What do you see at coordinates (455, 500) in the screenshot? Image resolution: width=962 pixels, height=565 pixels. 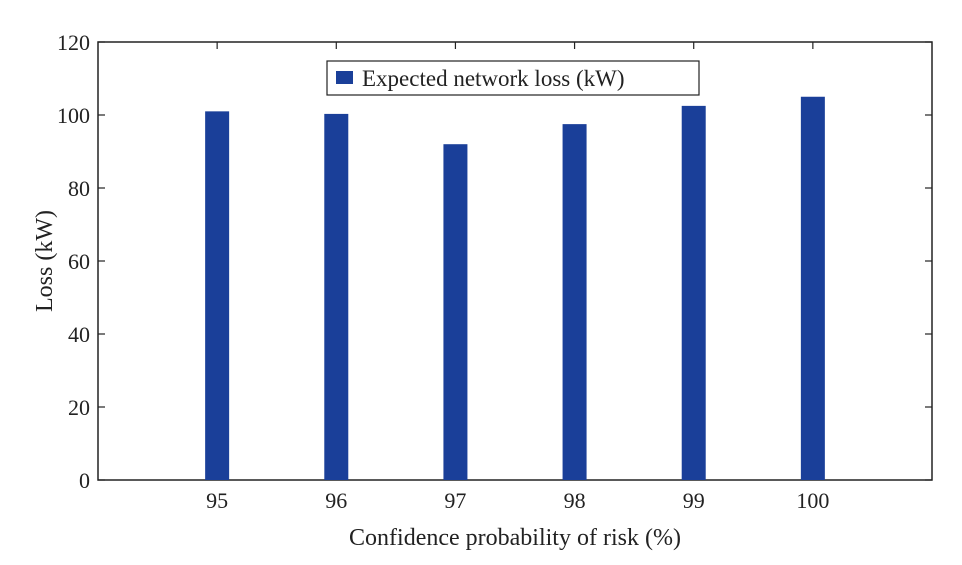 I see `x-tick-label: 97` at bounding box center [455, 500].